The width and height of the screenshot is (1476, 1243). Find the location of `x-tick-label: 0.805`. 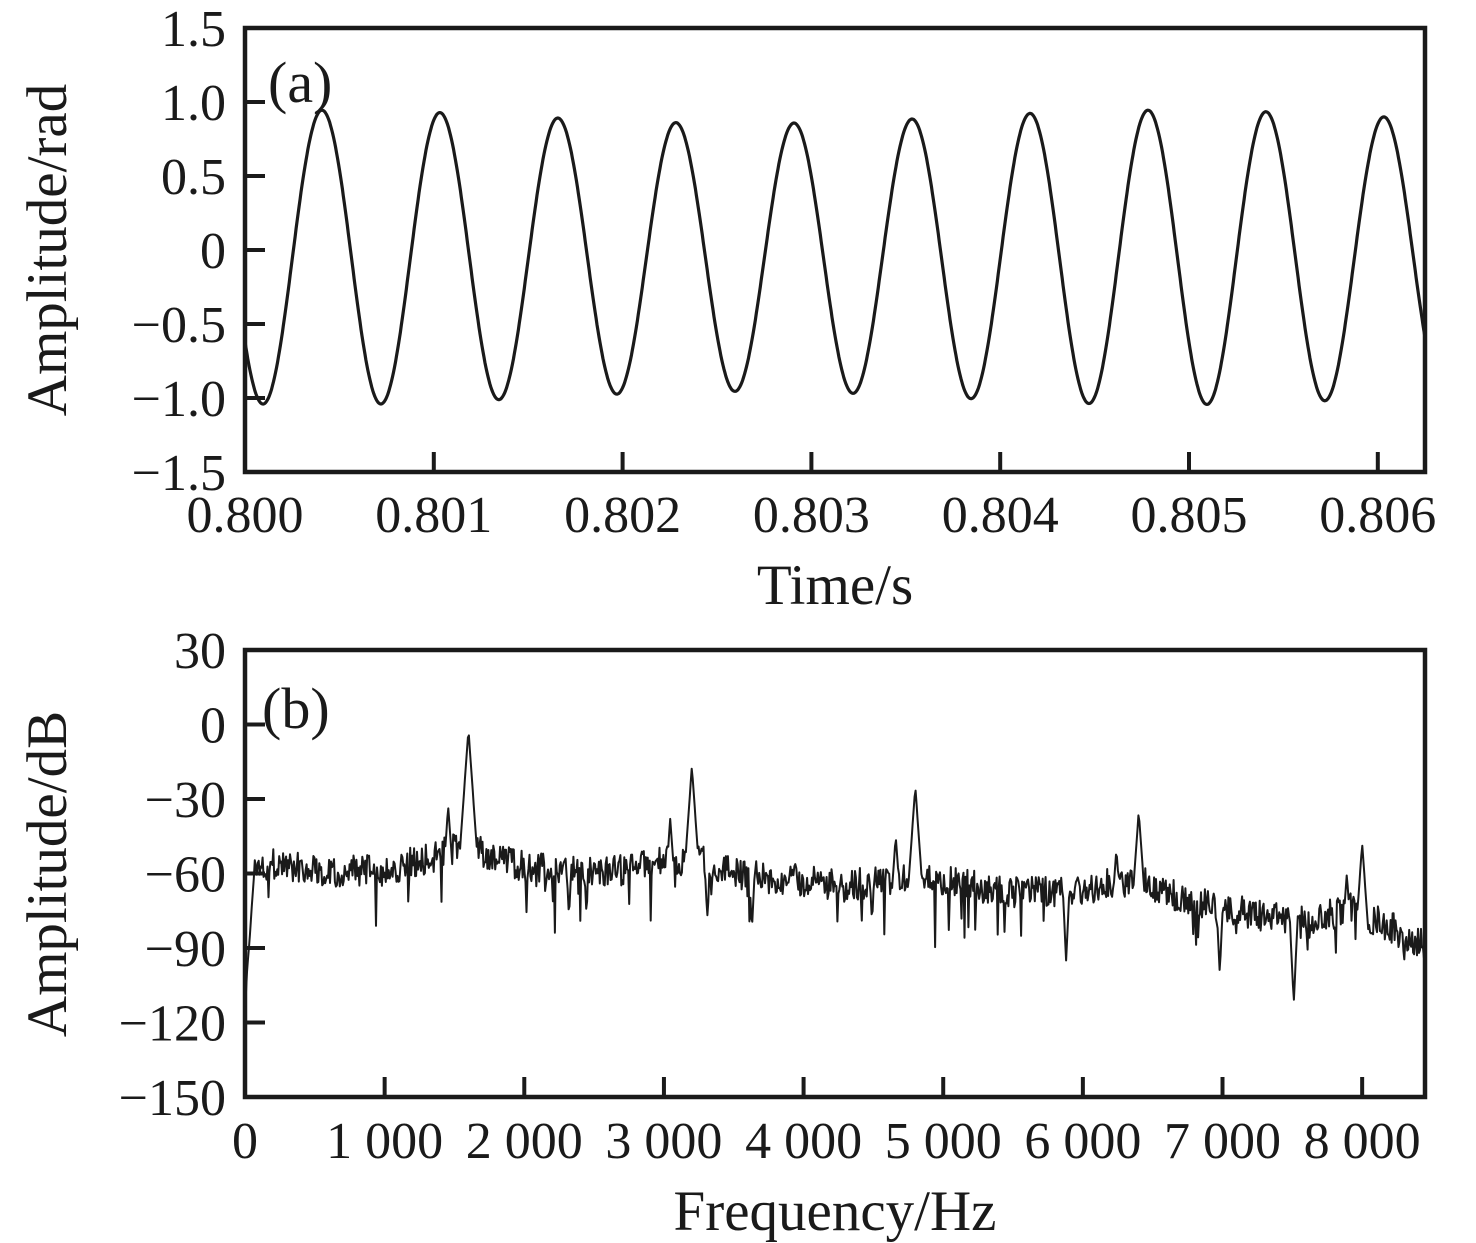

x-tick-label: 0.805 is located at coordinates (1189, 515).